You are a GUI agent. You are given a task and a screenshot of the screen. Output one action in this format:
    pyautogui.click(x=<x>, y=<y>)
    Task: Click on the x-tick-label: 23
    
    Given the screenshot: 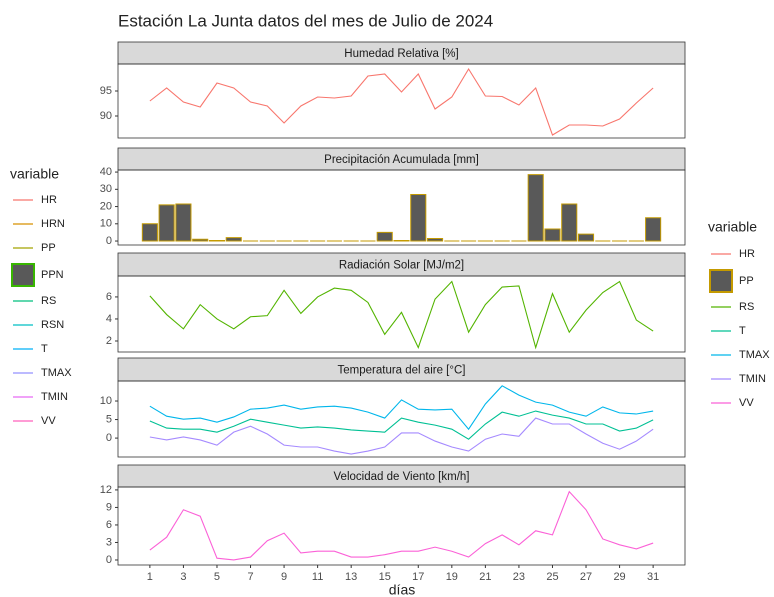 What is the action you would take?
    pyautogui.click(x=519, y=577)
    